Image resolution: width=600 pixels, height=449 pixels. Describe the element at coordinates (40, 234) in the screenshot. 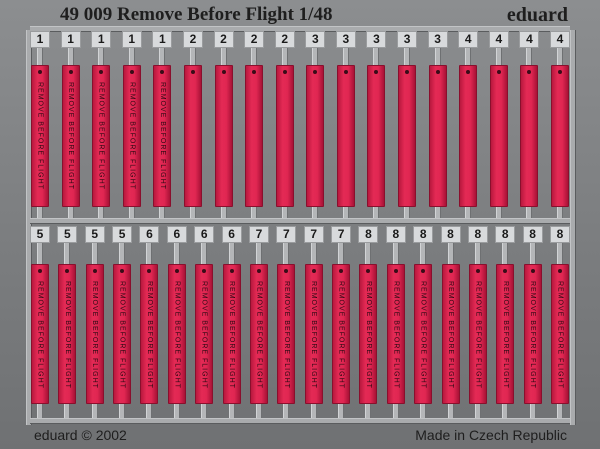

I see `tag-part-number: 5` at that location.